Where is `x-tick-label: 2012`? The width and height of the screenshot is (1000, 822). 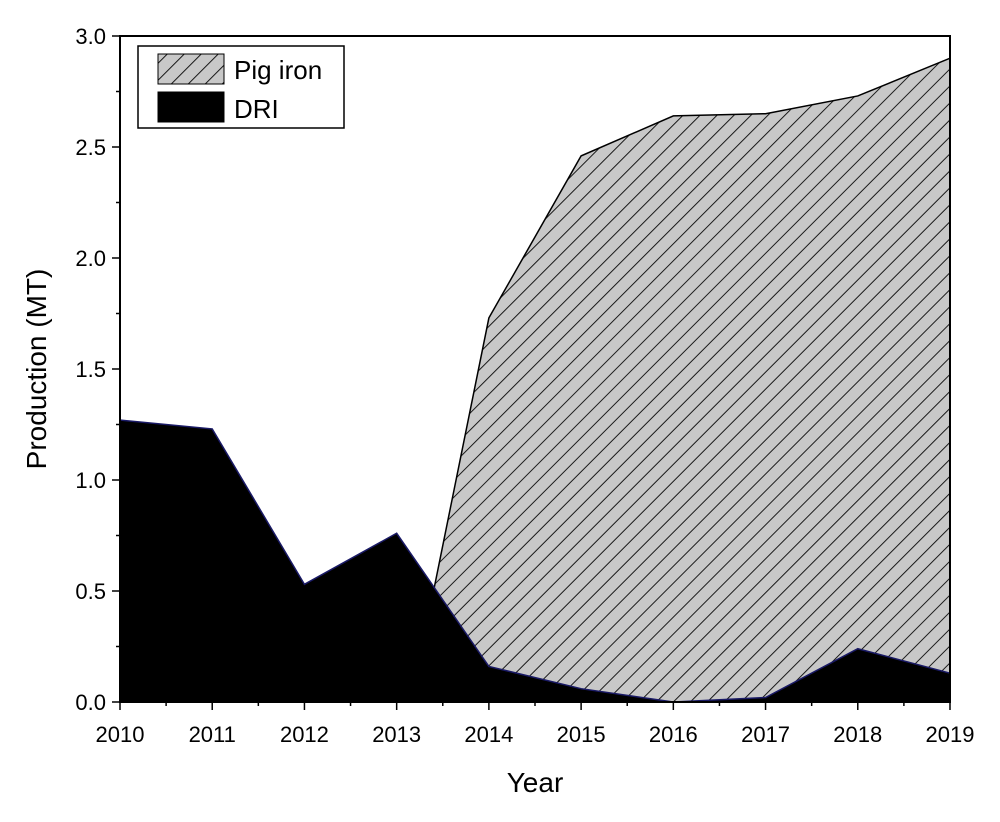 x-tick-label: 2012 is located at coordinates (304, 734).